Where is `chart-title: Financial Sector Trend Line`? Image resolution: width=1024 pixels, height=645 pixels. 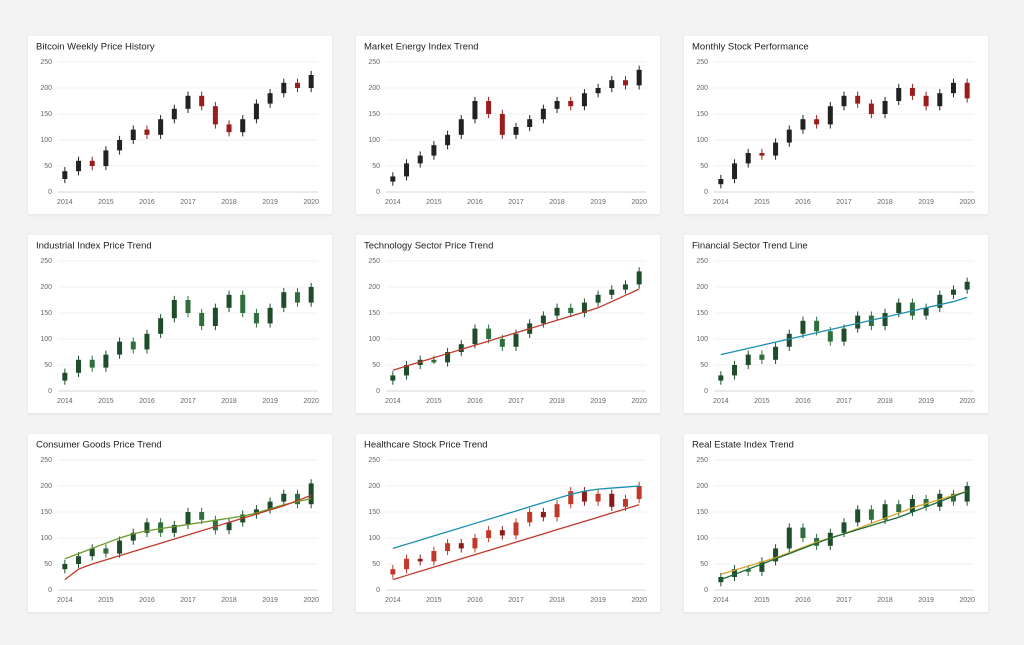 chart-title: Financial Sector Trend Line is located at coordinates (750, 246).